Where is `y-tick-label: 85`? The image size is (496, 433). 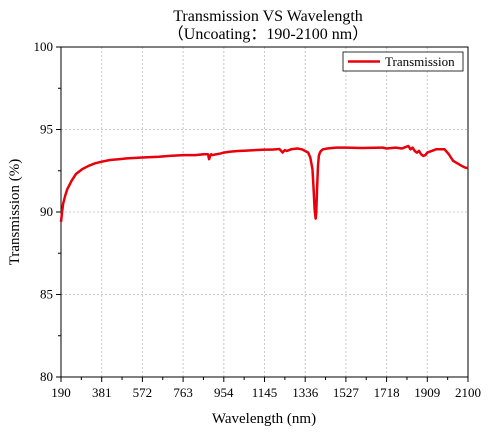 y-tick-label: 85 is located at coordinates (46, 294).